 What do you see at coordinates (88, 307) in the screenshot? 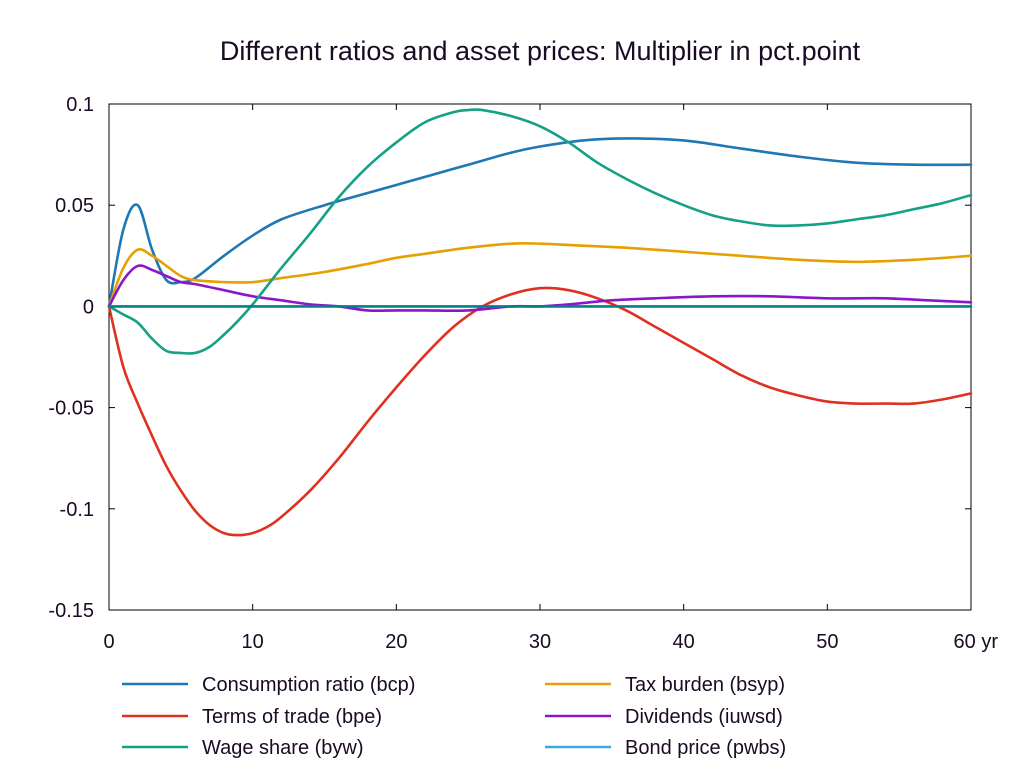
I see `y-tick-label: 0` at bounding box center [88, 307].